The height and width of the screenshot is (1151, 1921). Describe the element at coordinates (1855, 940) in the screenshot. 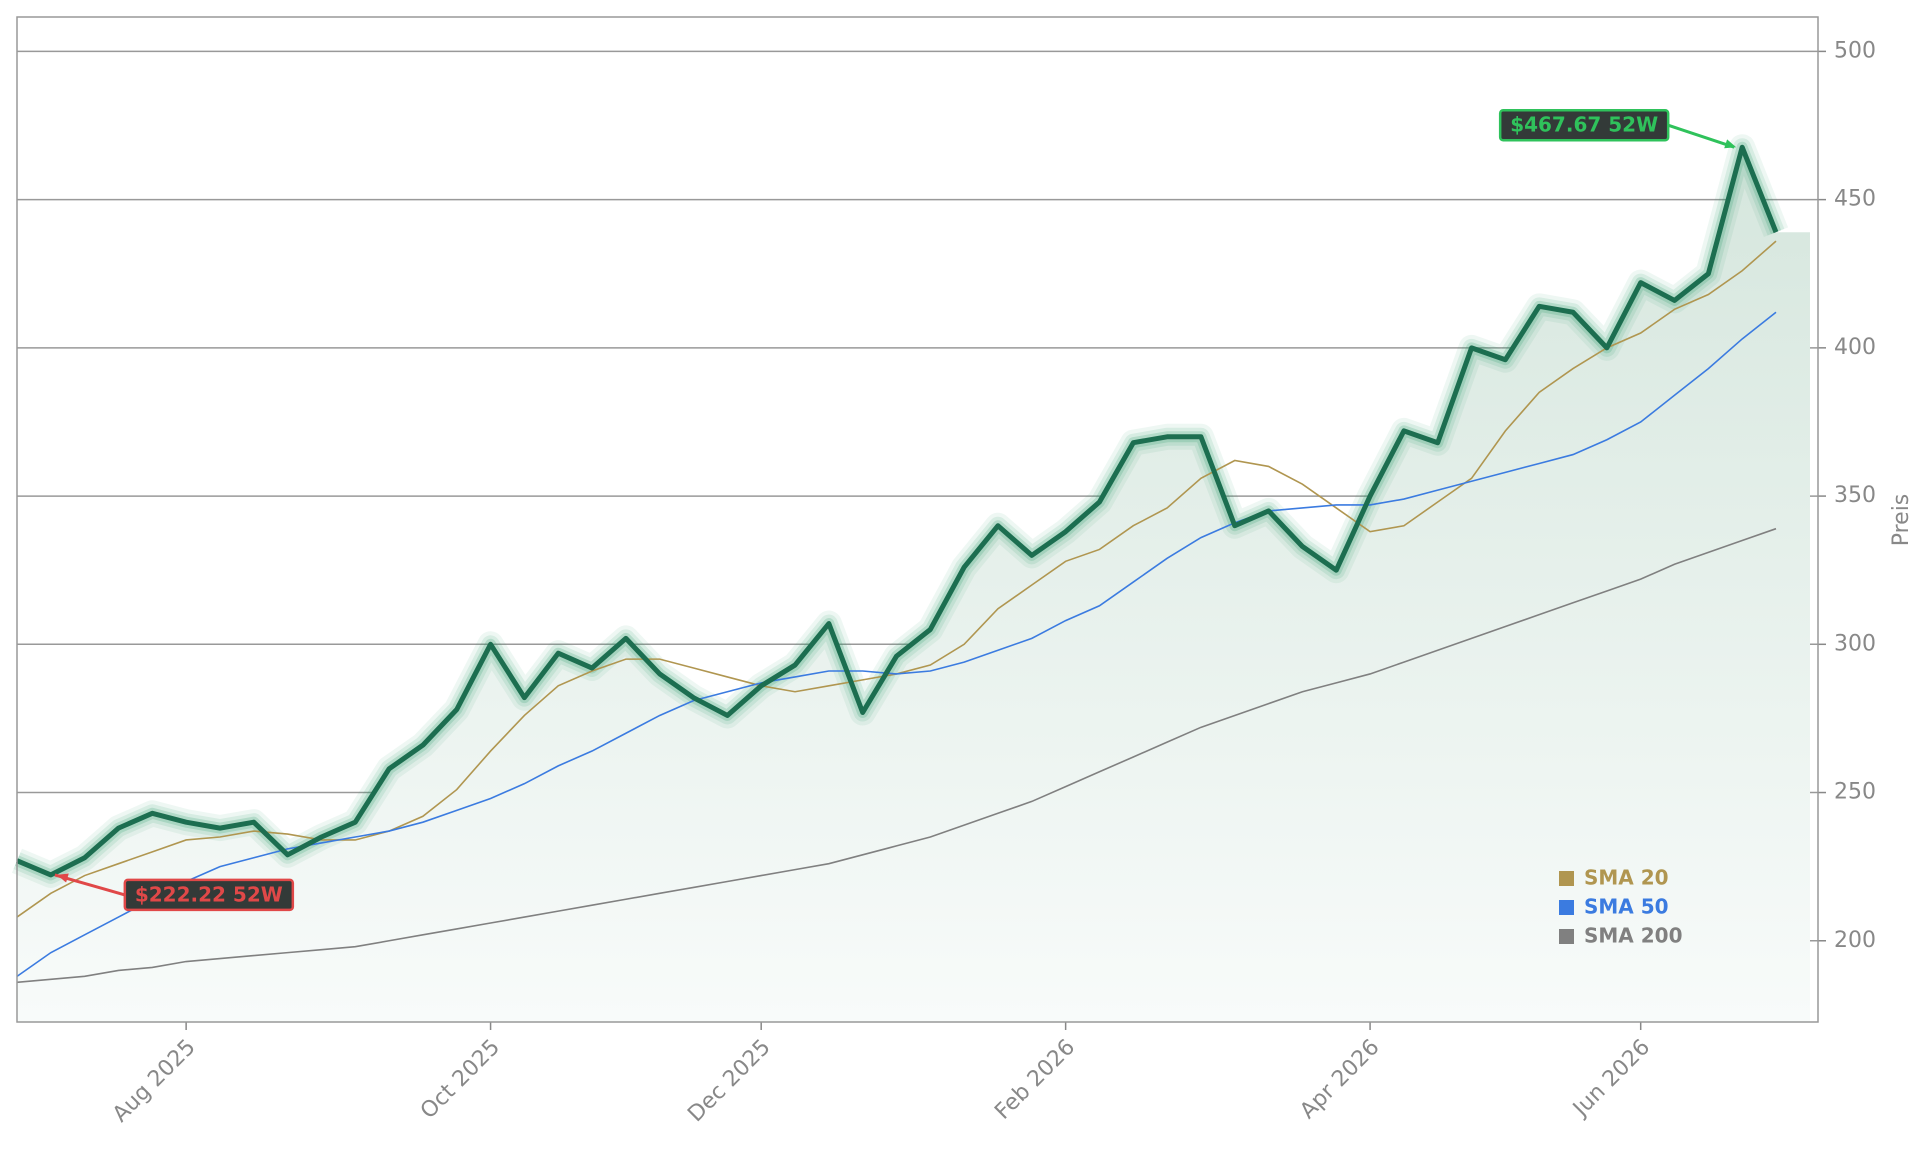

I see `y-tick-label: 200` at that location.